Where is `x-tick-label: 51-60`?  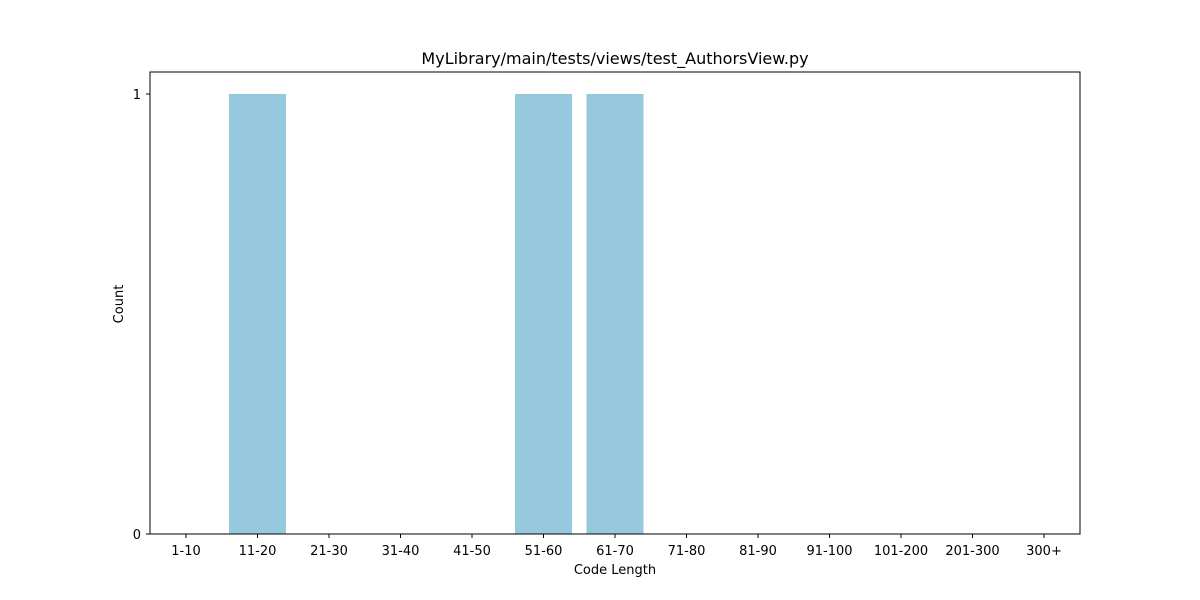
x-tick-label: 51-60 is located at coordinates (544, 551).